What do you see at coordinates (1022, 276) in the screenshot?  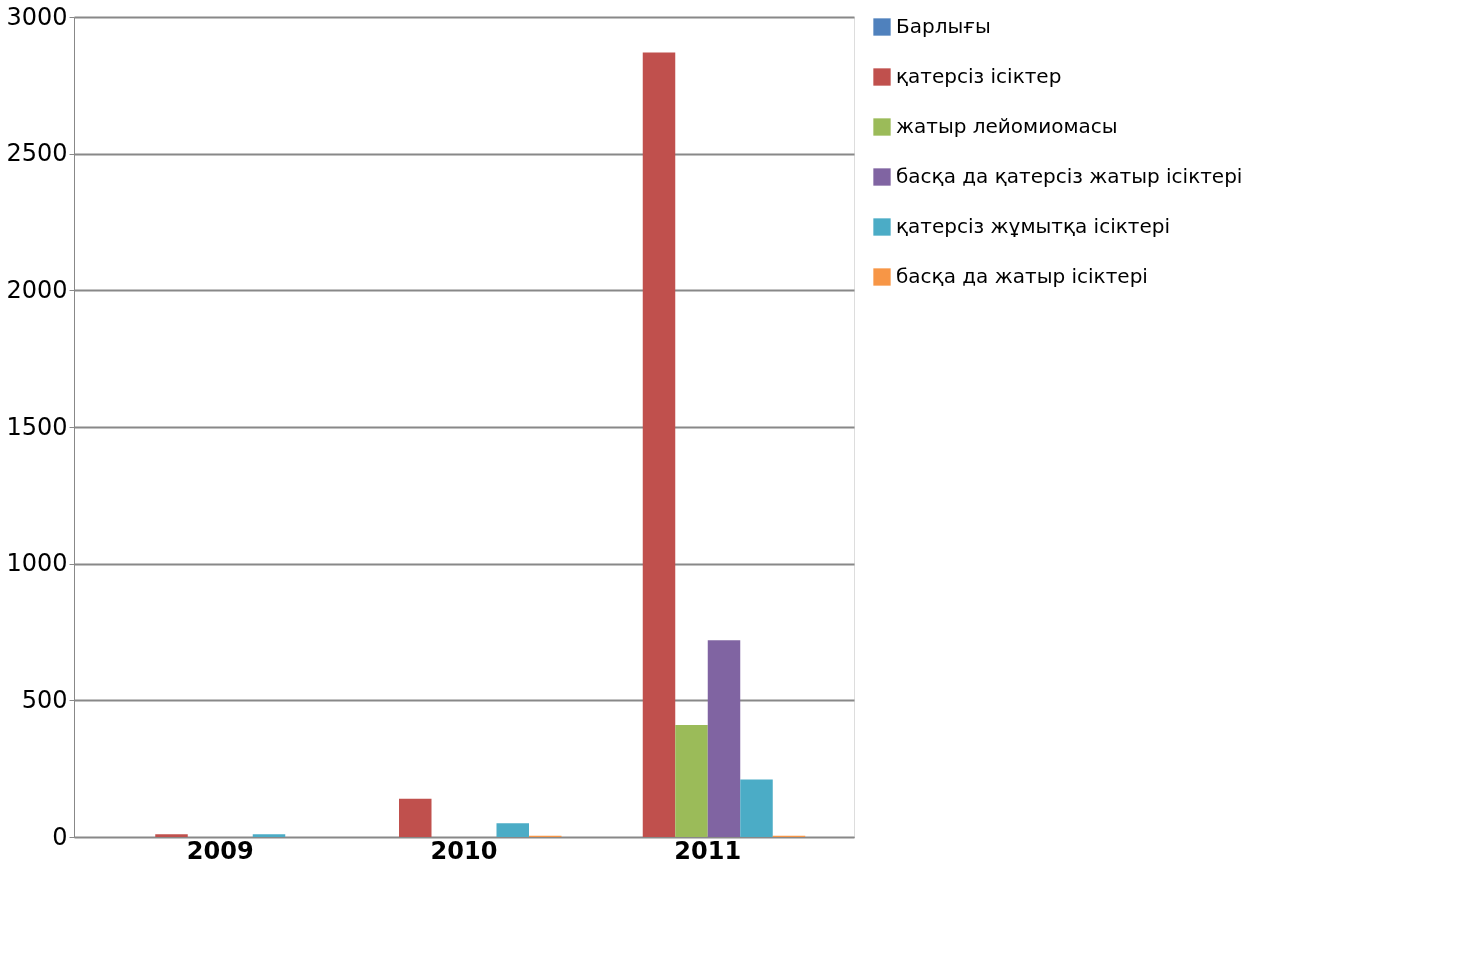 I see `legend-label: басқа да жатыр ісіктері` at bounding box center [1022, 276].